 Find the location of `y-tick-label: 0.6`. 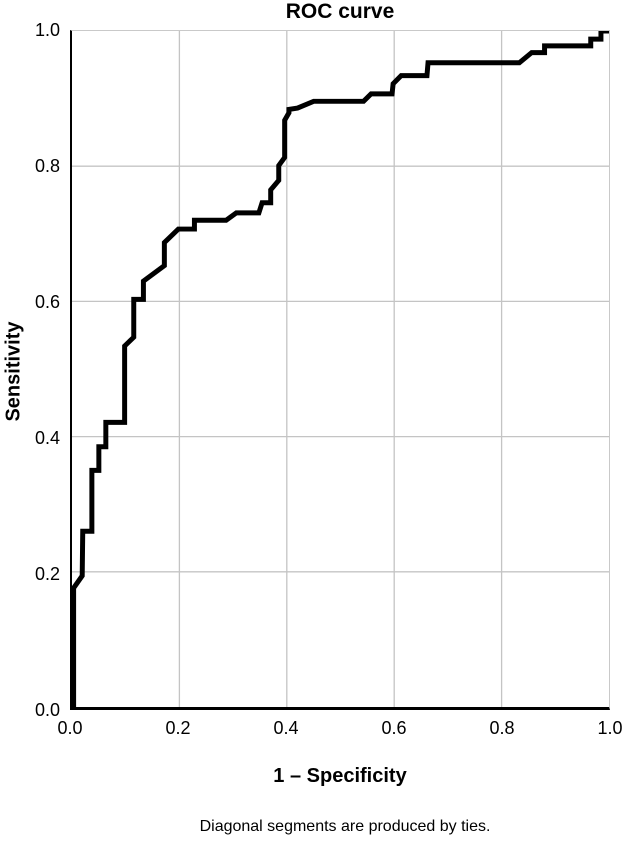

y-tick-label: 0.6 is located at coordinates (47, 302).